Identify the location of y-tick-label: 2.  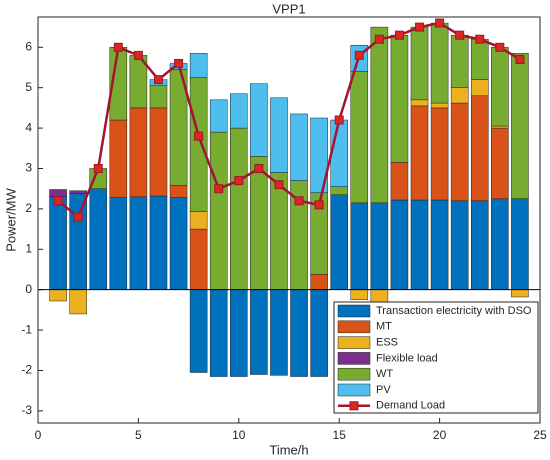
(28, 208).